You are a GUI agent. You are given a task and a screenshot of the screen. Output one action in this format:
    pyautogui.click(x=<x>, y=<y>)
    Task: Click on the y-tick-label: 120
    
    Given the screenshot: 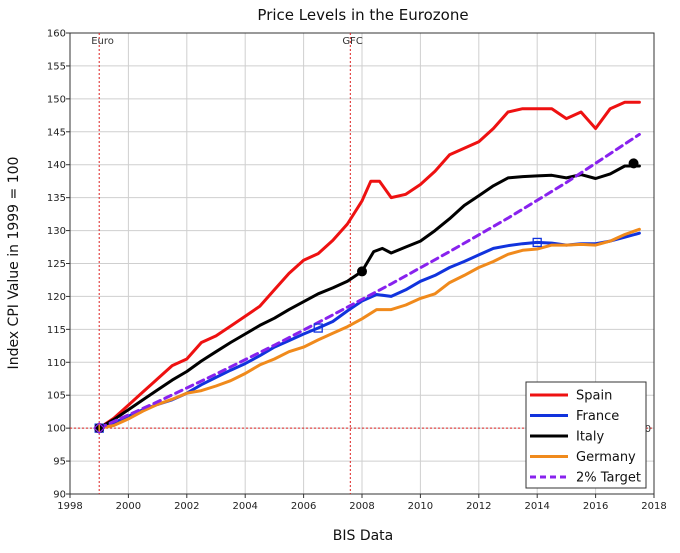 What is the action you would take?
    pyautogui.click(x=56, y=297)
    